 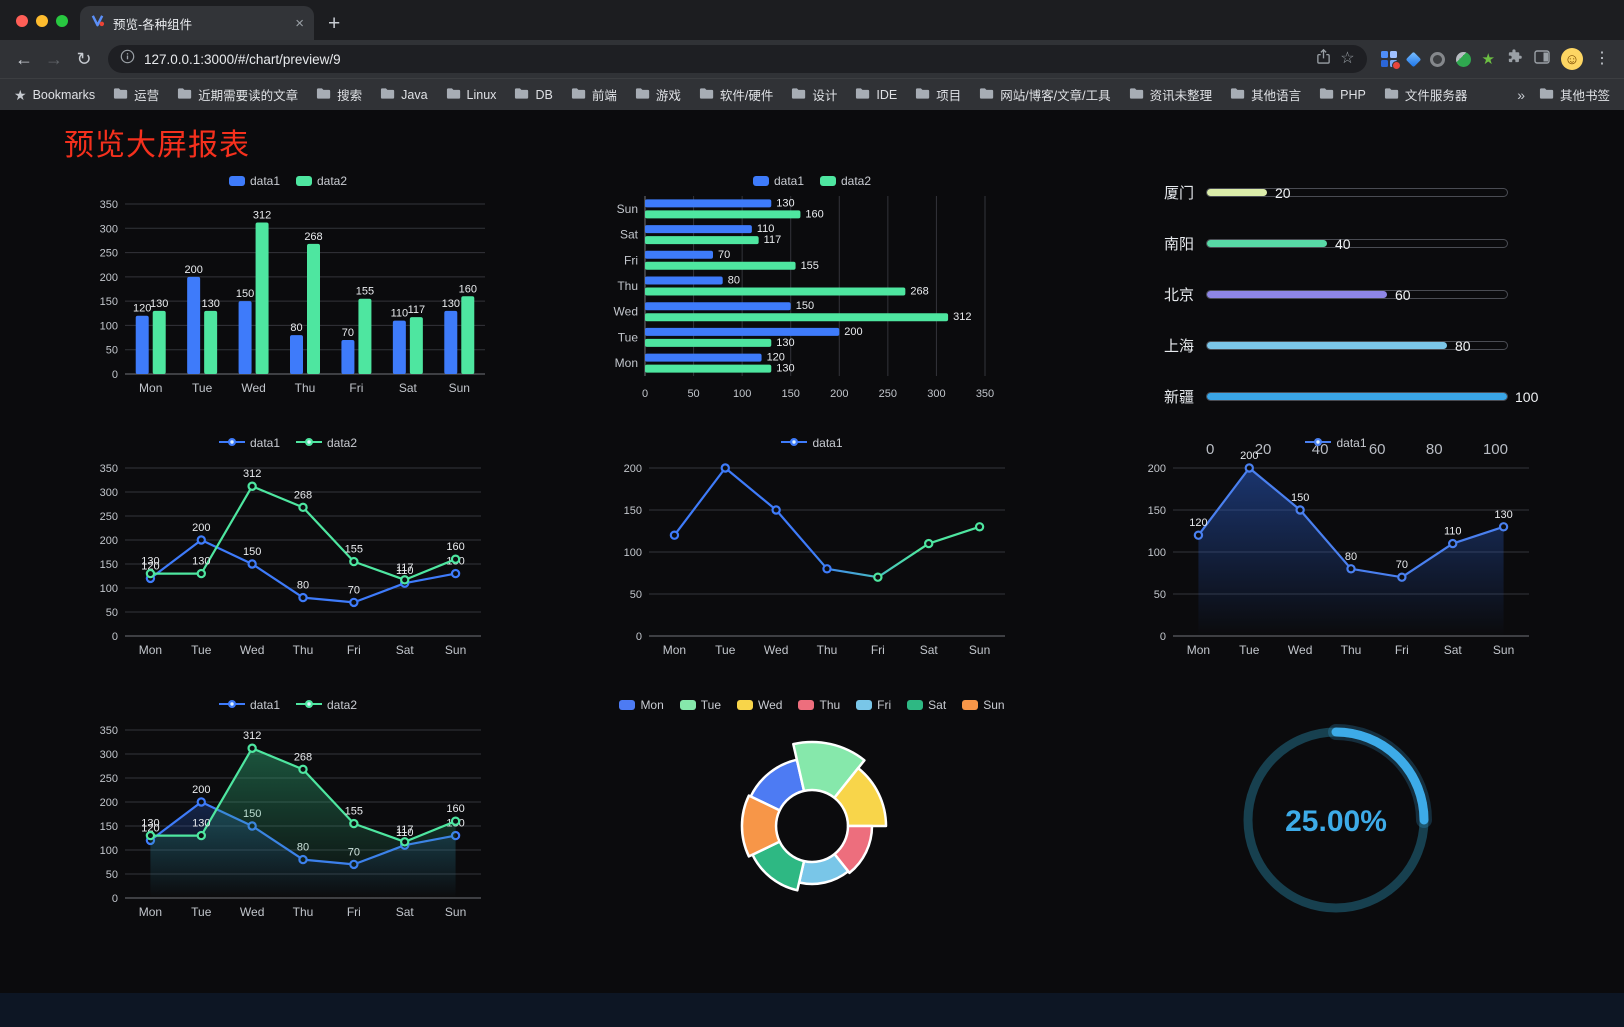 What do you see at coordinates (811, 181) in the screenshot?
I see `chart-legend: data1 data2` at bounding box center [811, 181].